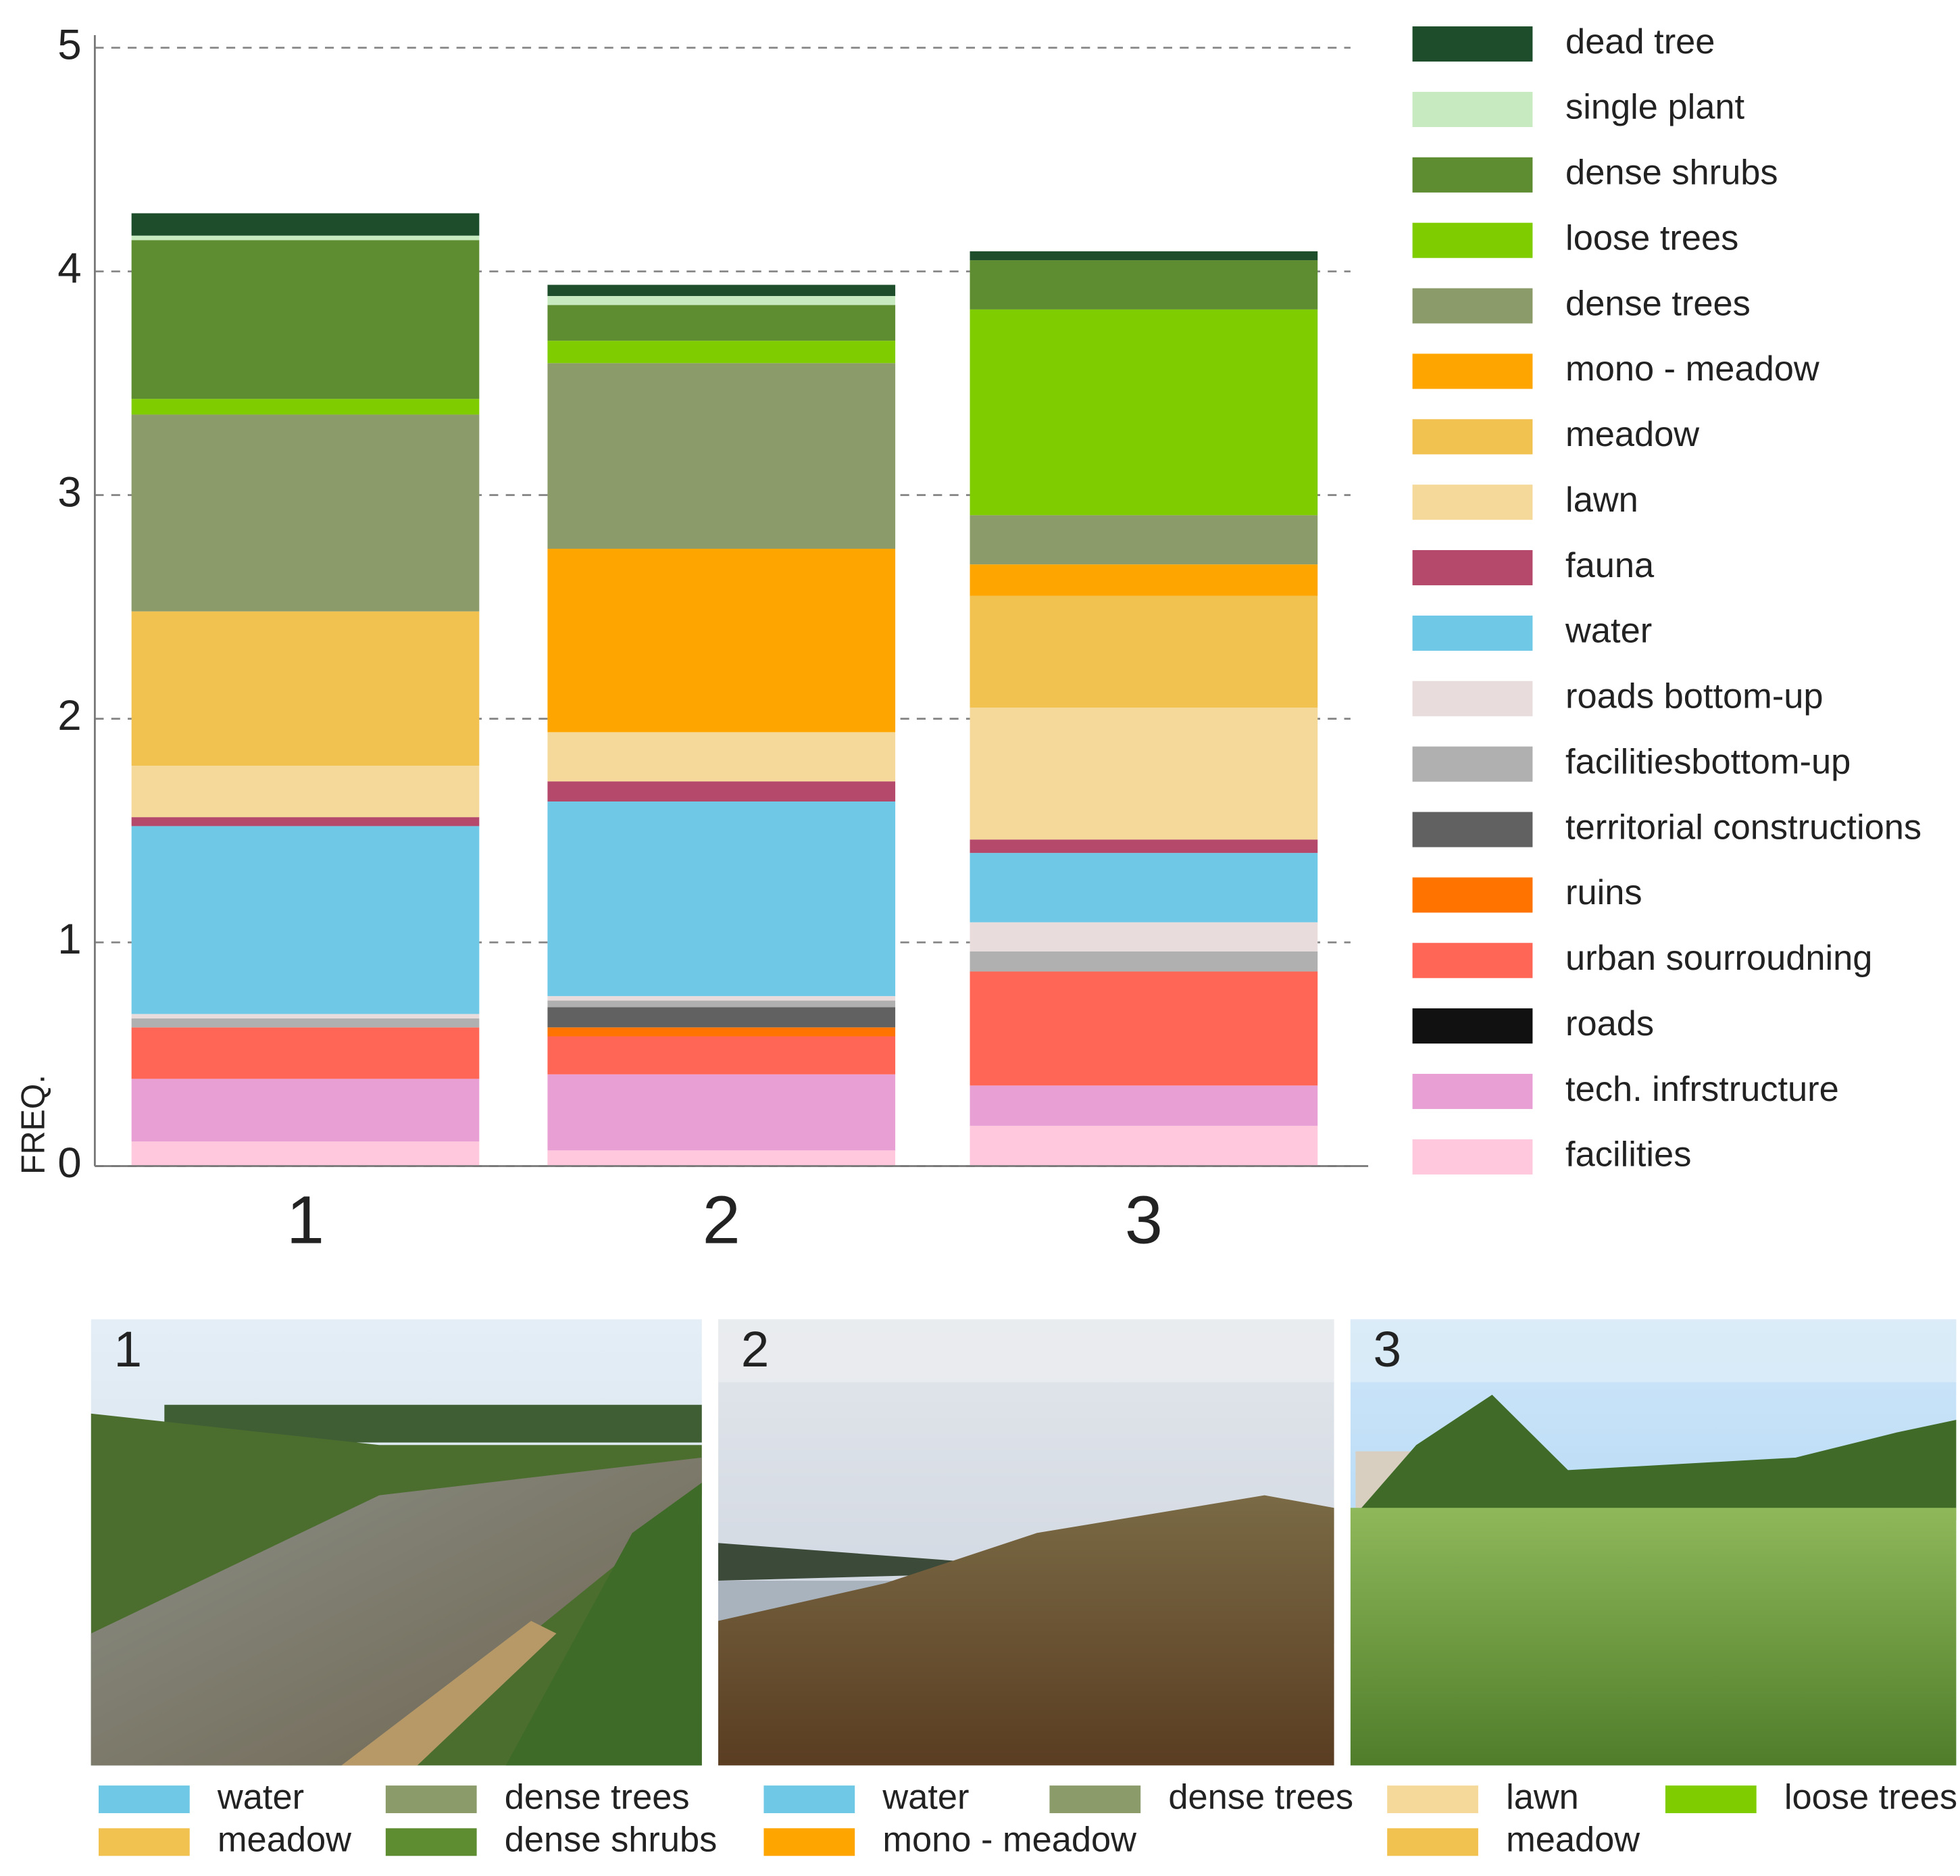 The image size is (1960, 1876). What do you see at coordinates (1692, 369) in the screenshot?
I see `legend-label: mono - meadow` at bounding box center [1692, 369].